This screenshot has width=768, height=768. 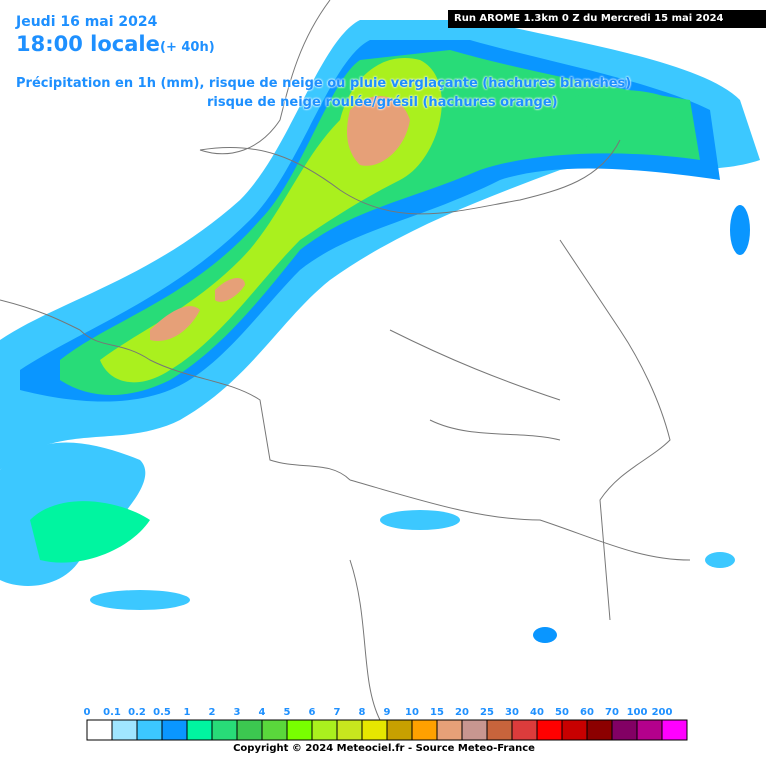 I want to click on legend-label: 60, so click(x=587, y=712).